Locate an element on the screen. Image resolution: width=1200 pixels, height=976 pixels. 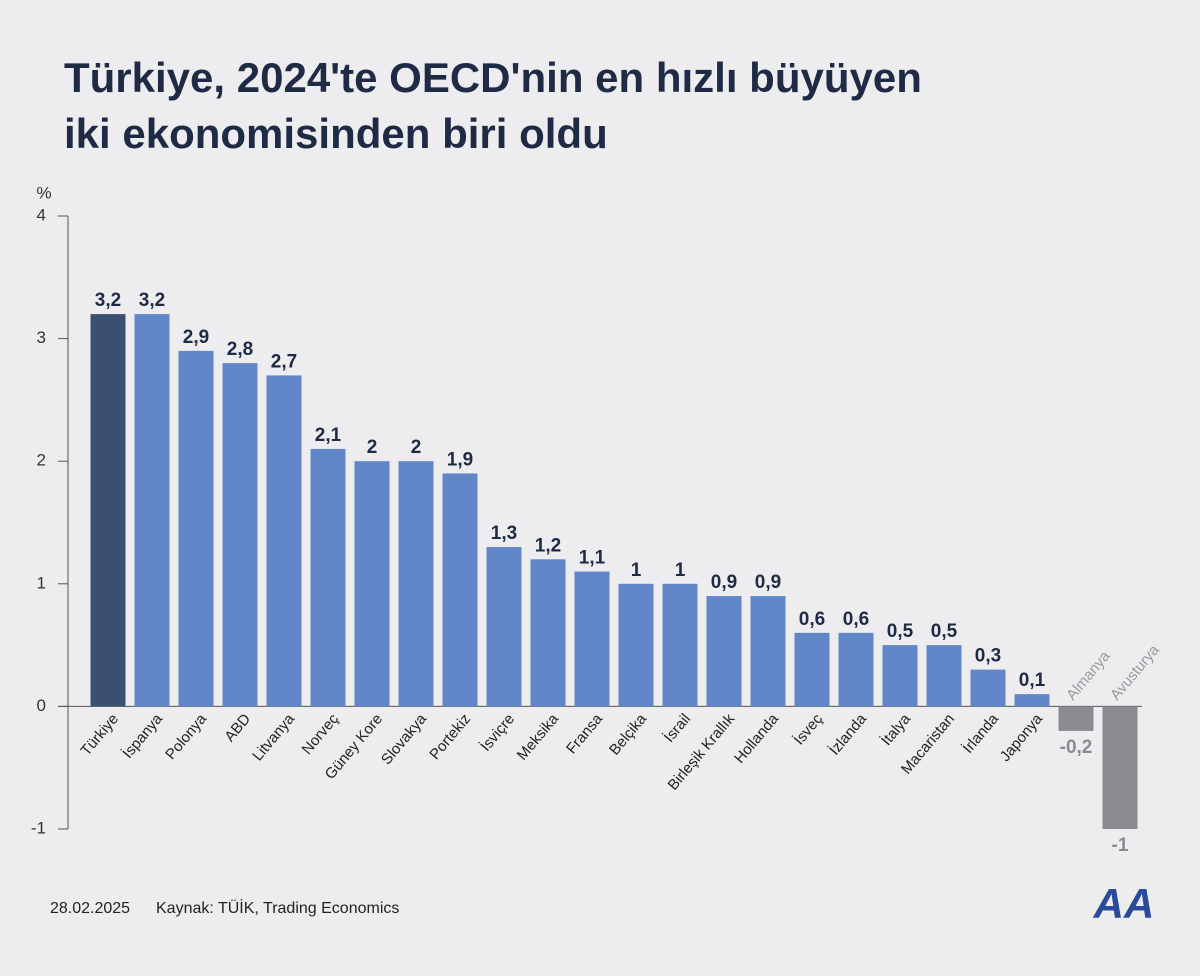
value-label: 0,1 is located at coordinates (1032, 680).